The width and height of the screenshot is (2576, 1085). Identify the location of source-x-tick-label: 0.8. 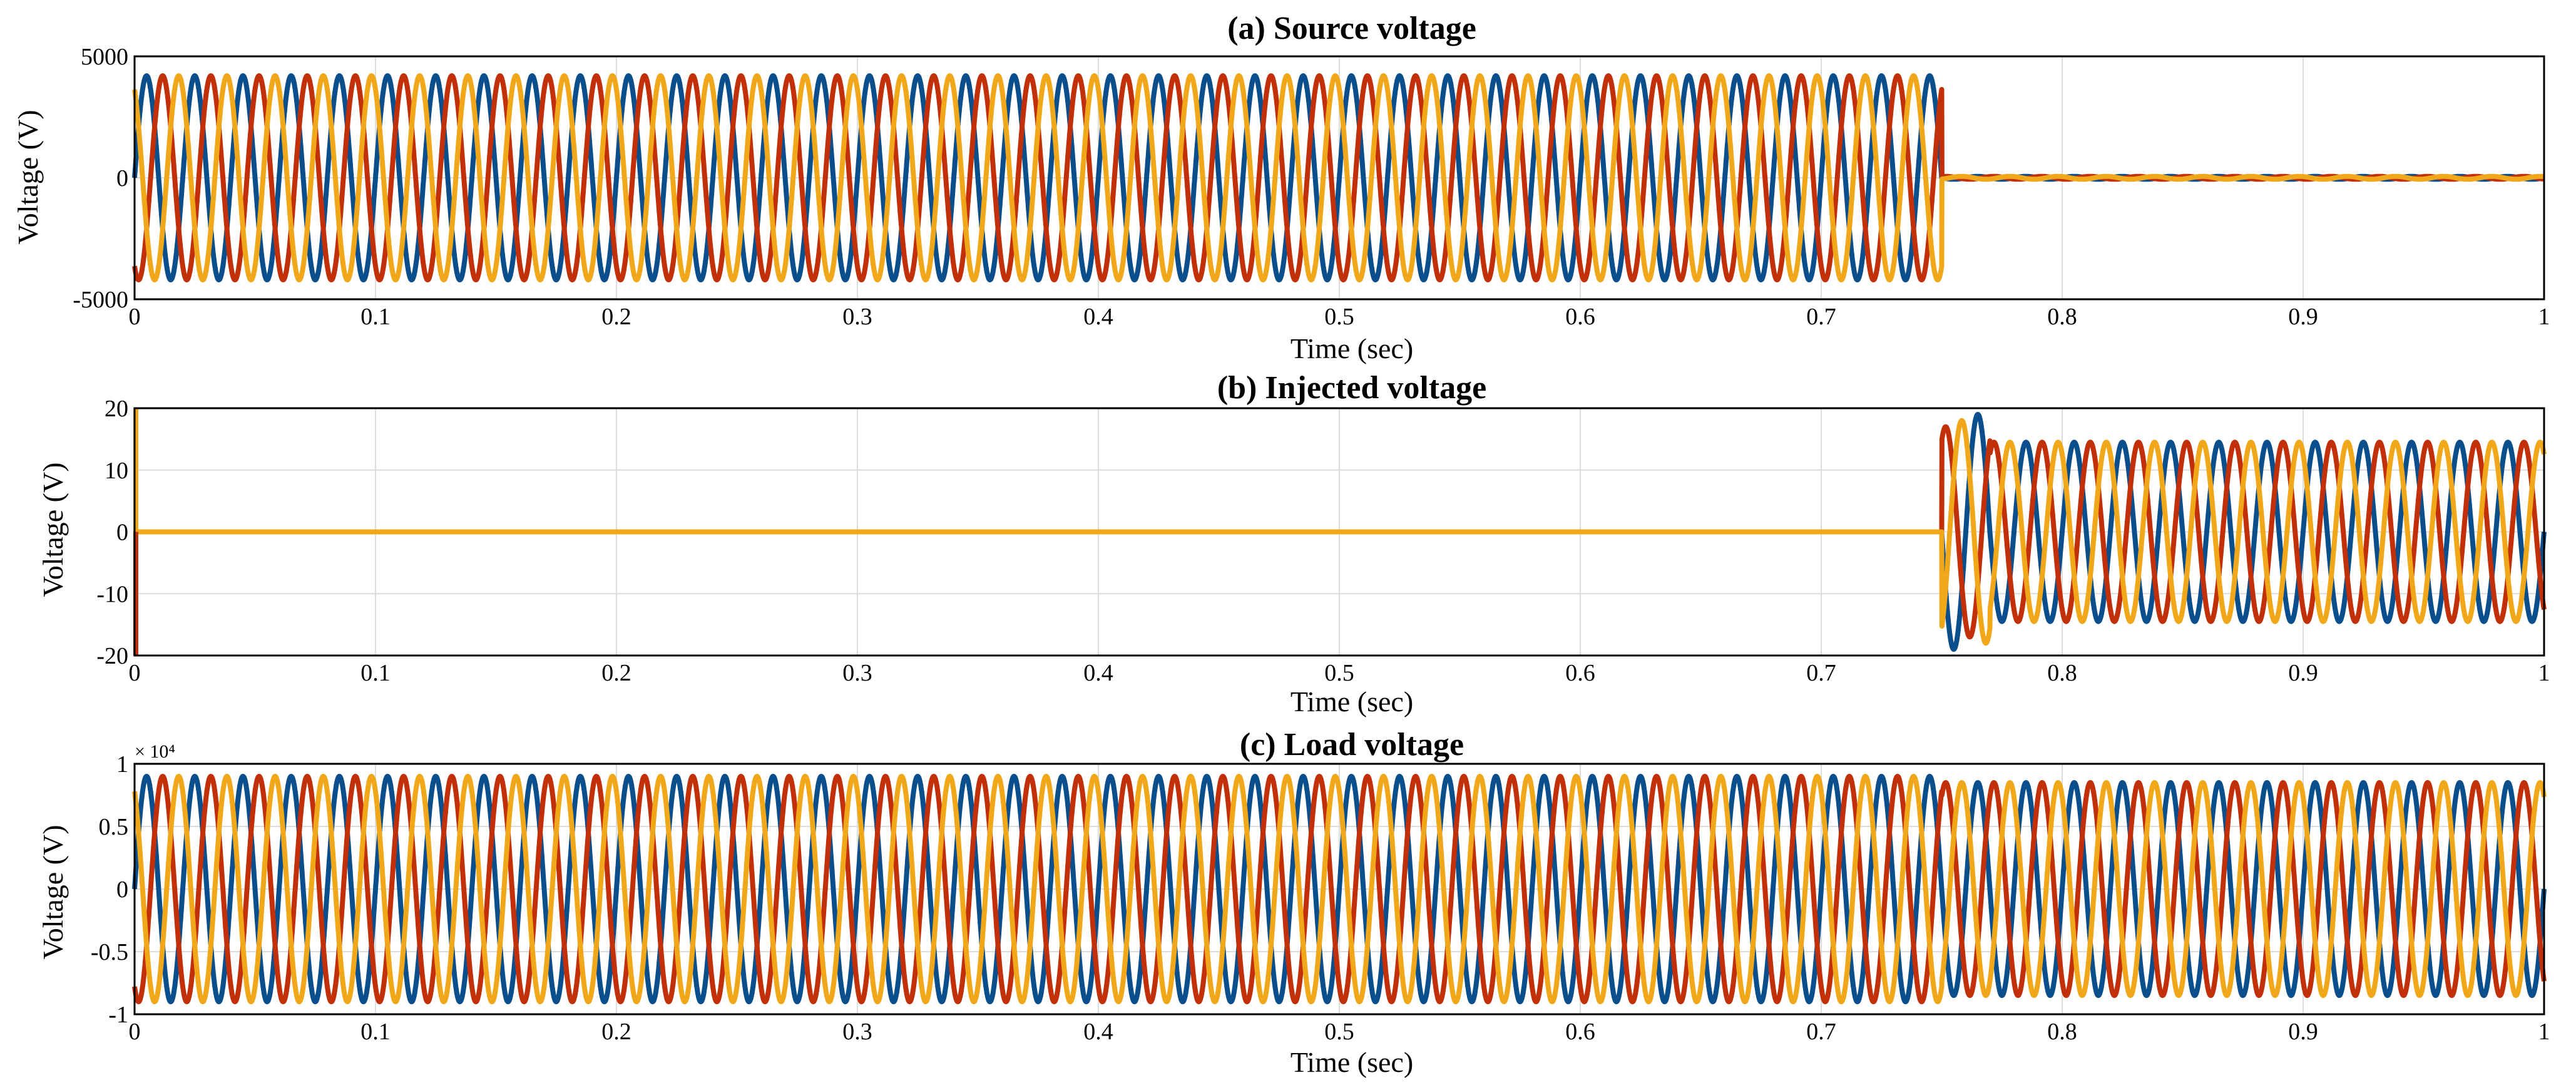
(2062, 317).